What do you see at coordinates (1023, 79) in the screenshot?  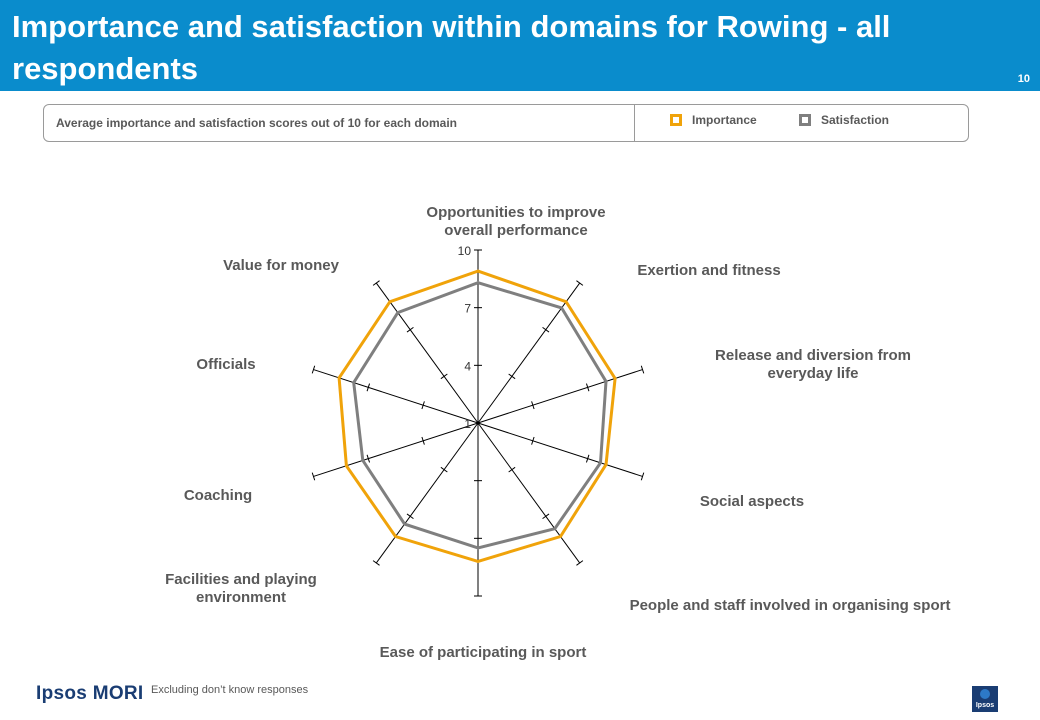 I see `page-number: 10` at bounding box center [1023, 79].